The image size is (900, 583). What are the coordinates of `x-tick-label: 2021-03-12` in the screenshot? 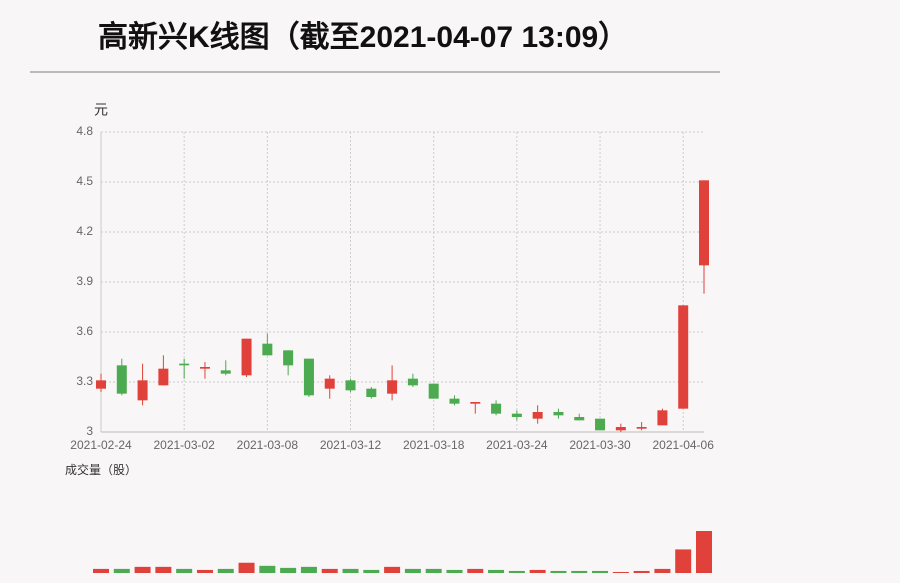 It's located at (351, 445).